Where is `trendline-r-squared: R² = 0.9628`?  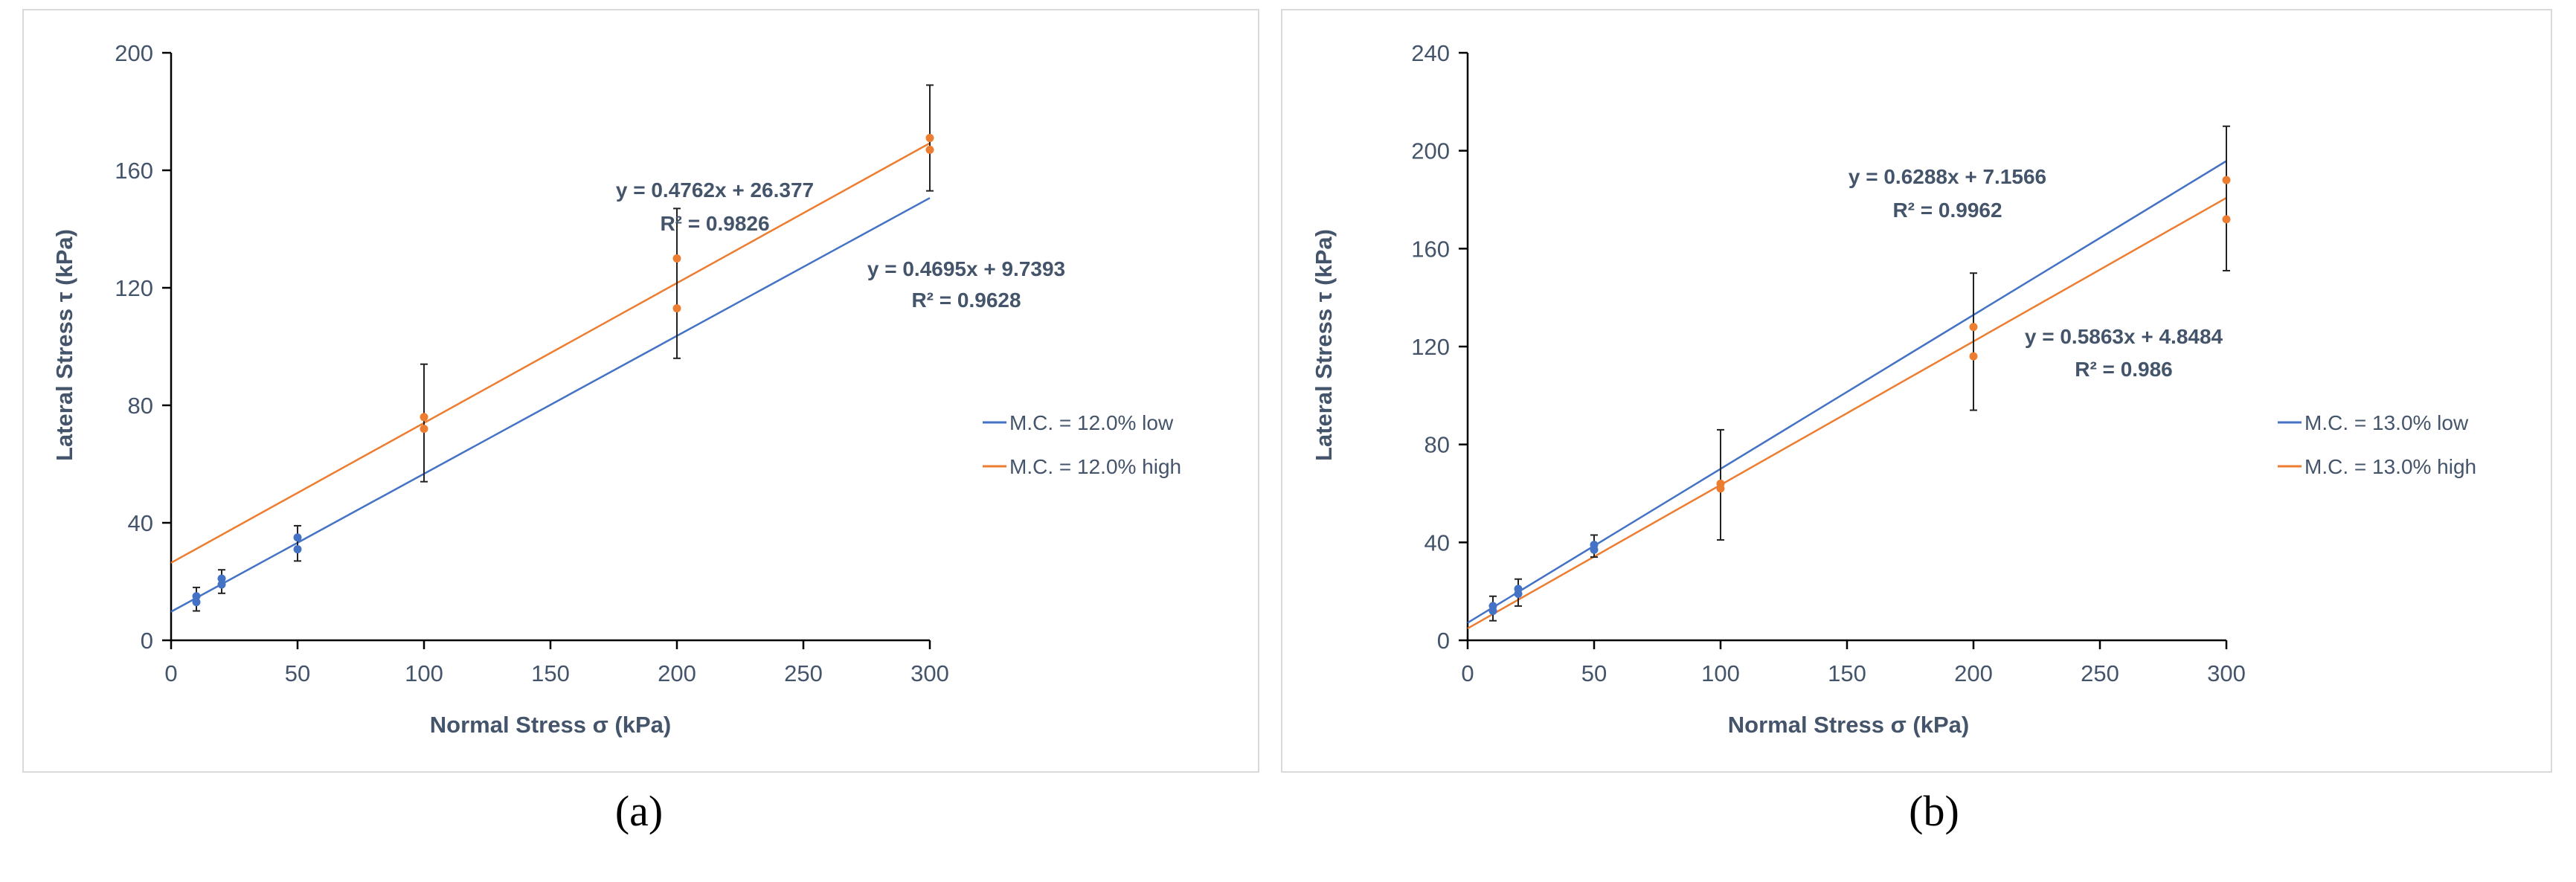
trendline-r-squared: R² = 0.9628 is located at coordinates (966, 300).